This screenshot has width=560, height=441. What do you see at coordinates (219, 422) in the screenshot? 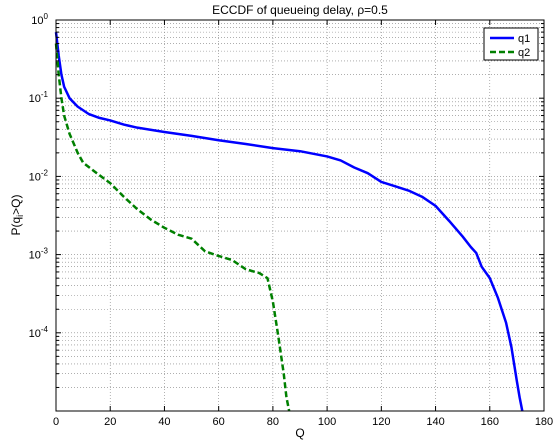
I see `x-tick-label: 60` at bounding box center [219, 422].